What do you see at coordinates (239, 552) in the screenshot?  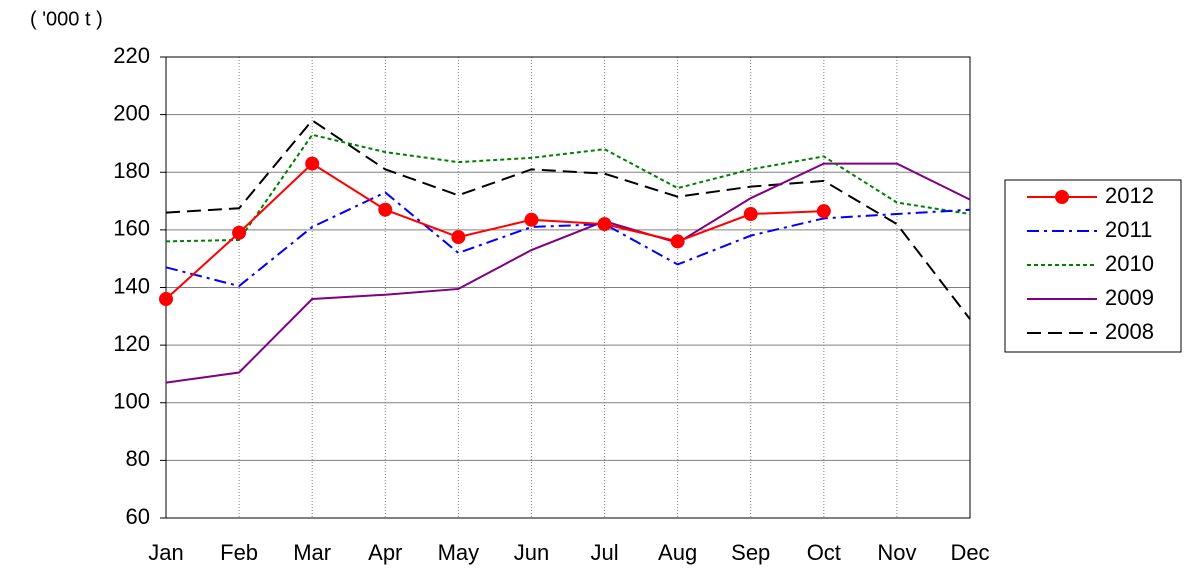 I see `x-tick-label: Feb` at bounding box center [239, 552].